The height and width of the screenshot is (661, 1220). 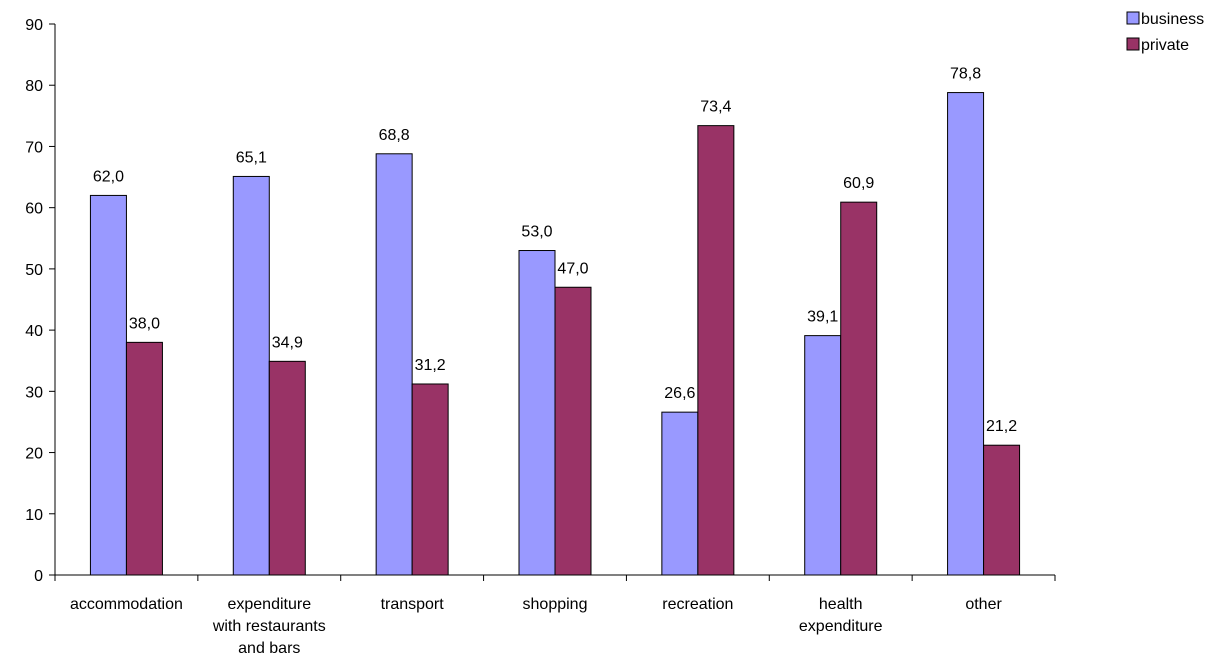 I want to click on data-label-private: 73,4, so click(x=715, y=107).